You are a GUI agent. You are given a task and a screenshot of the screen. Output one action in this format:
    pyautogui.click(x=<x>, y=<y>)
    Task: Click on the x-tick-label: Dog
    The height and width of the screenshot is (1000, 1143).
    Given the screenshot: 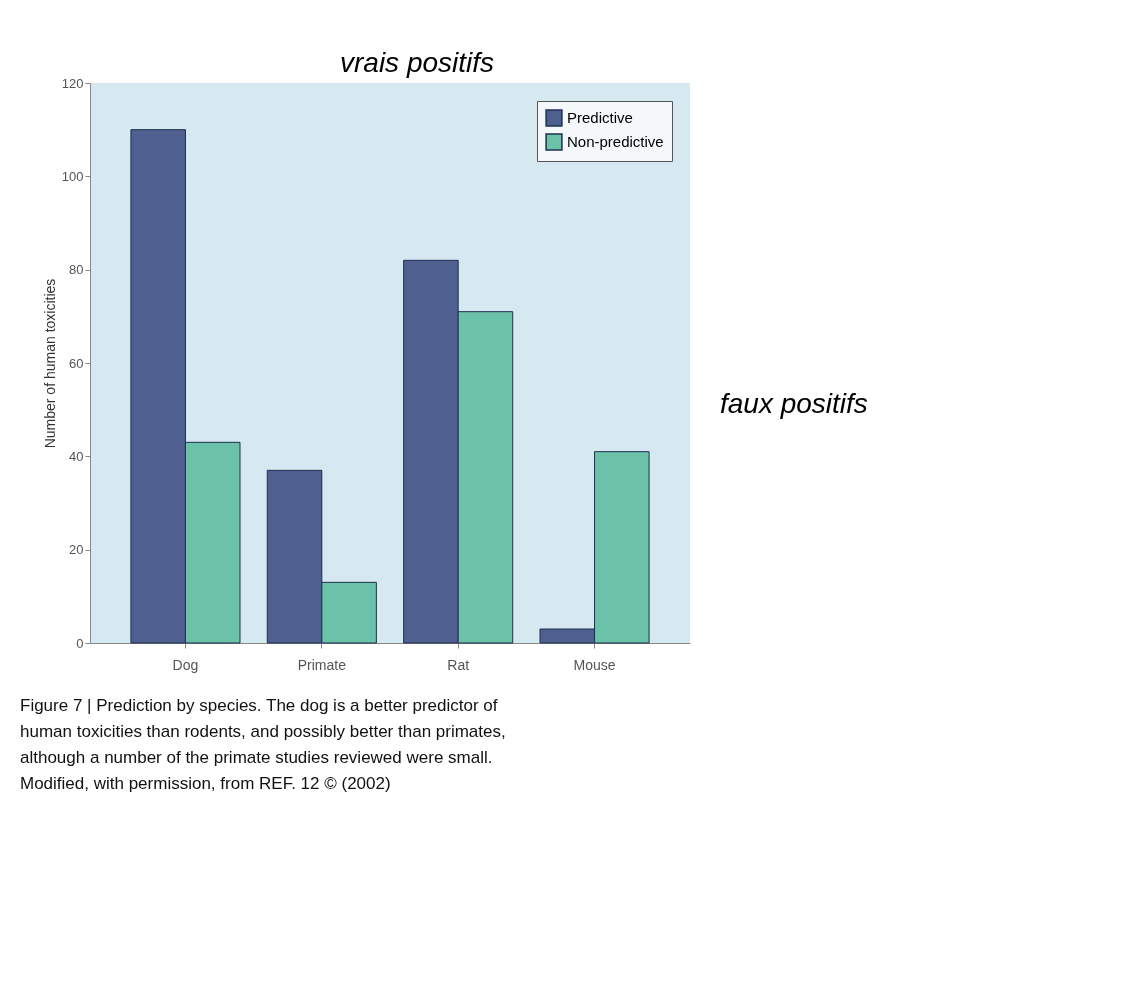 What is the action you would take?
    pyautogui.click(x=185, y=664)
    